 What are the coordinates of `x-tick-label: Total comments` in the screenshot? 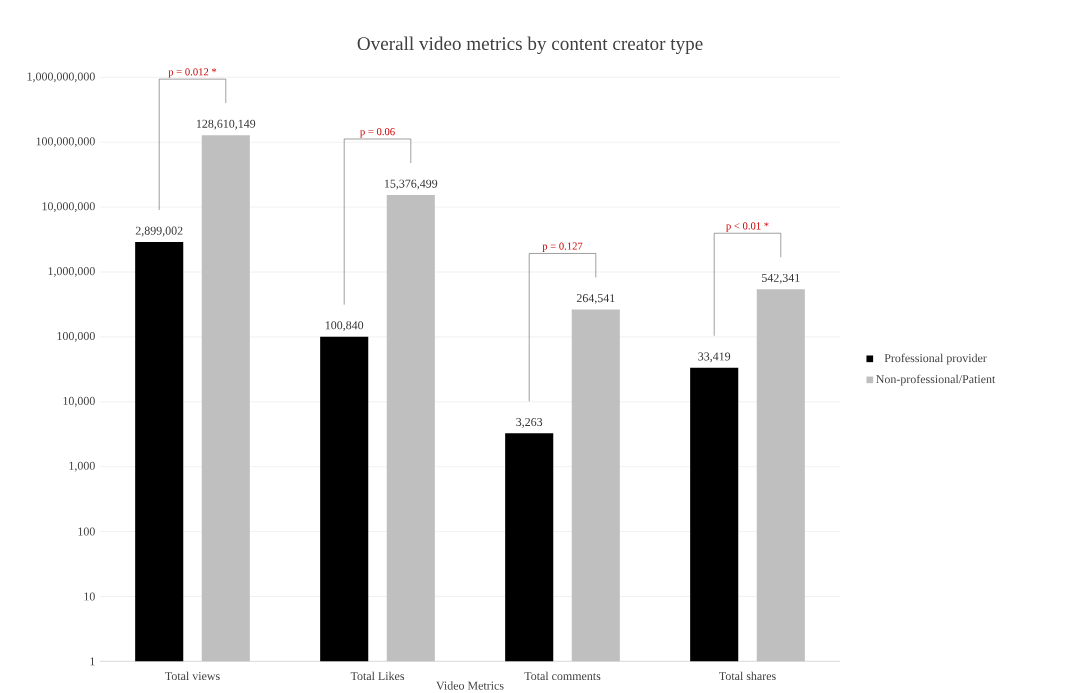 It's located at (562, 675).